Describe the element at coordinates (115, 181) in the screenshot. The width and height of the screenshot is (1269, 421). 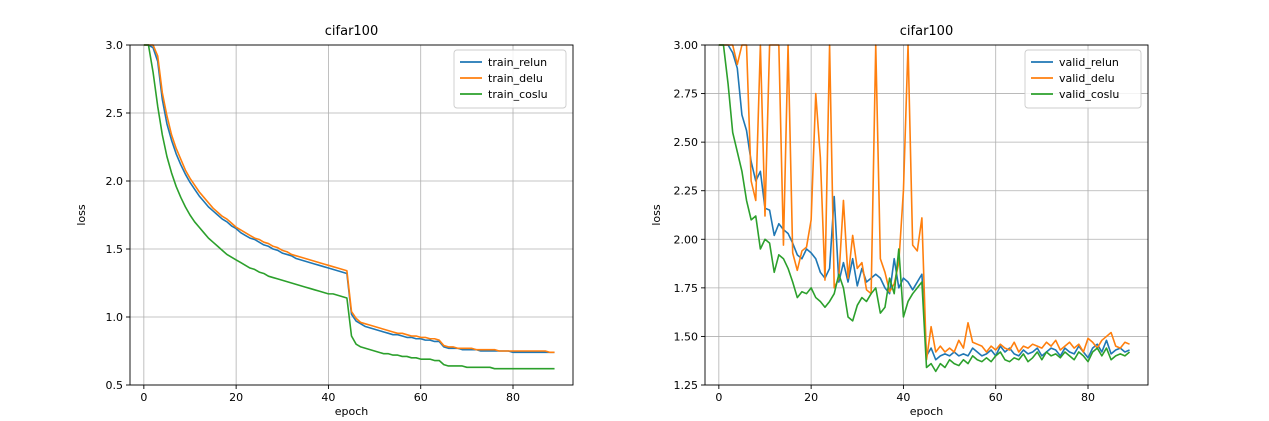
I see `y-tick-label: 2.0` at that location.